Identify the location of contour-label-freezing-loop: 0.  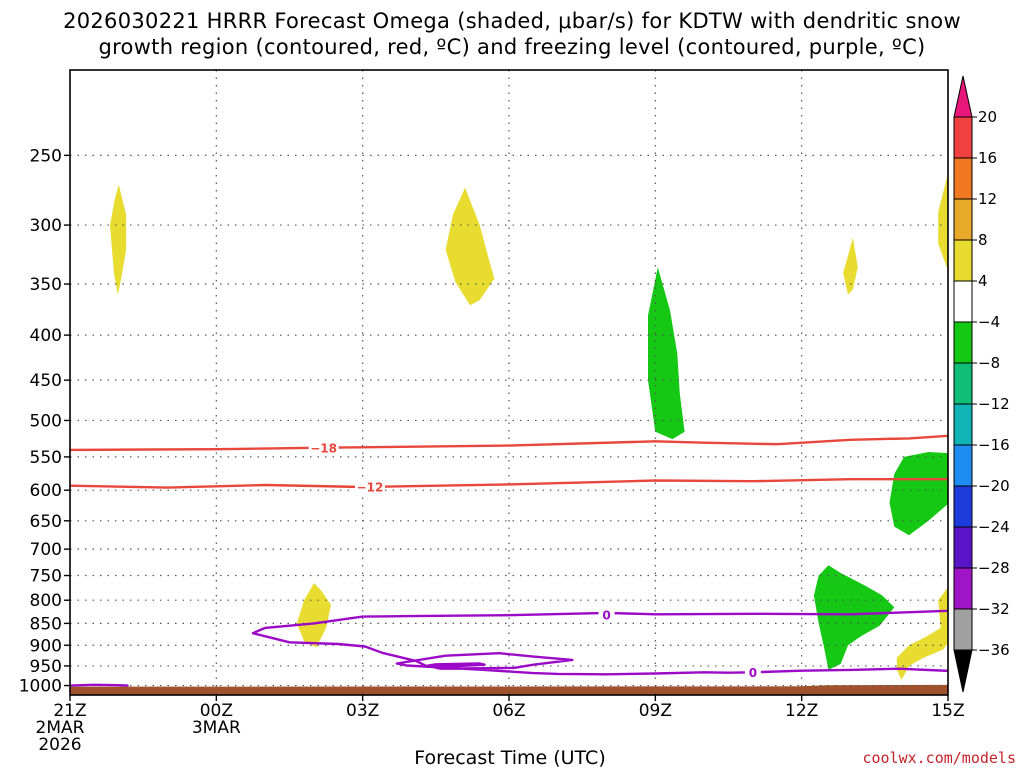
(753, 673).